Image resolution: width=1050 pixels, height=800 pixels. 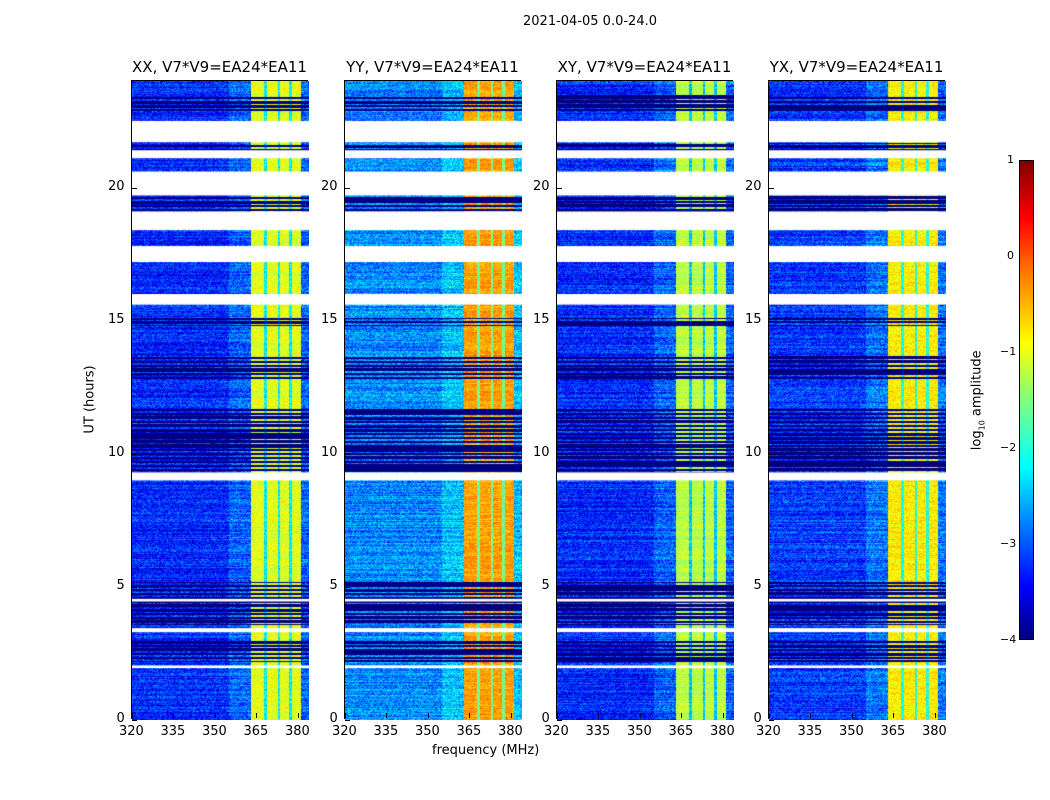 I want to click on colorbar-tick-label: −4, so click(x=1008, y=639).